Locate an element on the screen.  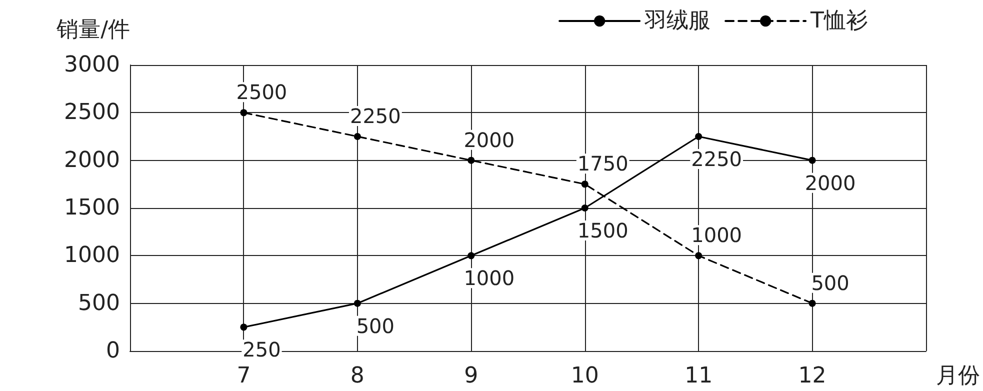
y-tick-label: 500 is located at coordinates (99, 303).